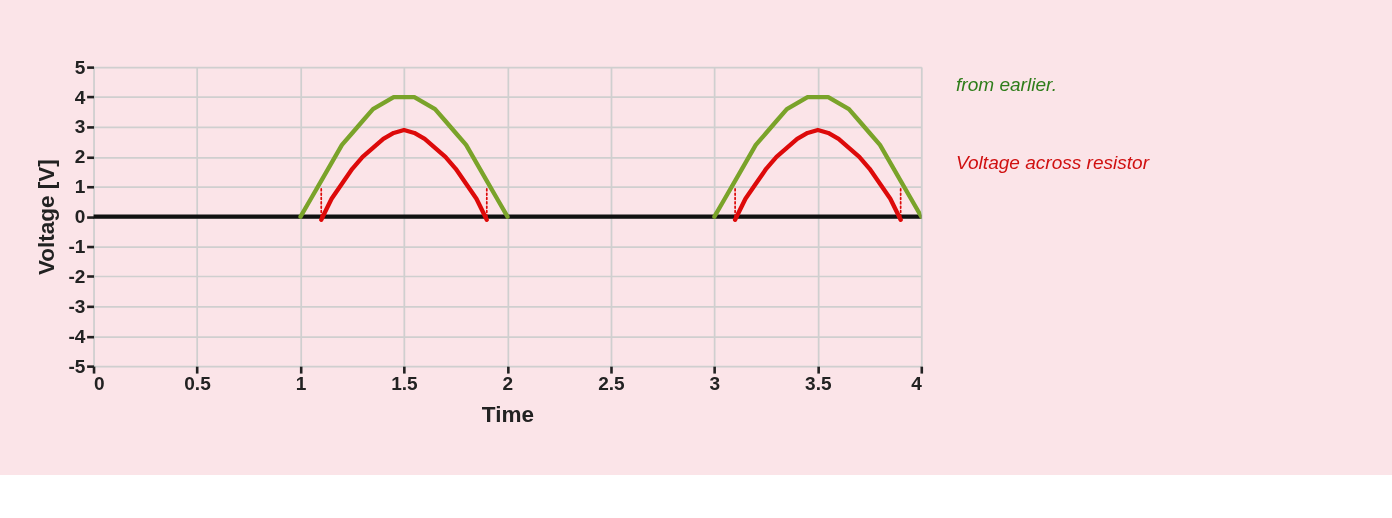 The height and width of the screenshot is (518, 1392). Describe the element at coordinates (77, 306) in the screenshot. I see `y-tick-label: -3` at that location.